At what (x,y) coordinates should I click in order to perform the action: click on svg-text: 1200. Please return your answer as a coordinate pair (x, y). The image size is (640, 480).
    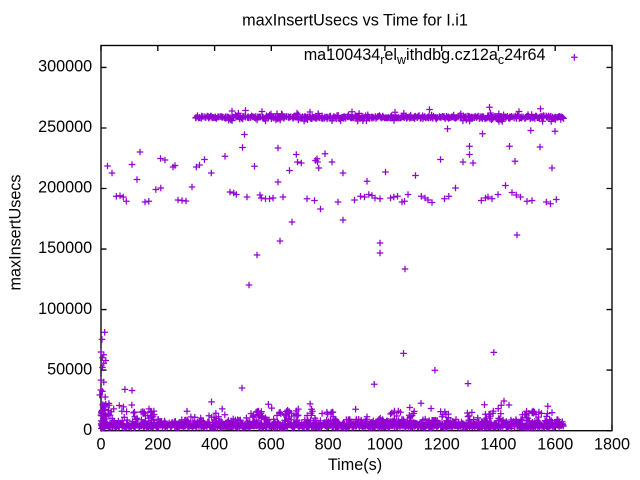
    Looking at the image, I should click on (442, 445).